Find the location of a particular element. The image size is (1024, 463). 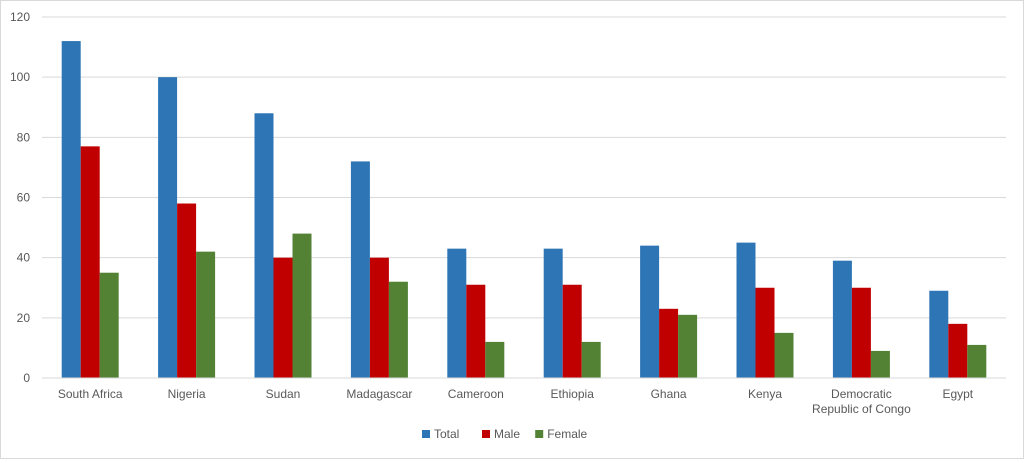

y-tick-label: 60 is located at coordinates (24, 198).